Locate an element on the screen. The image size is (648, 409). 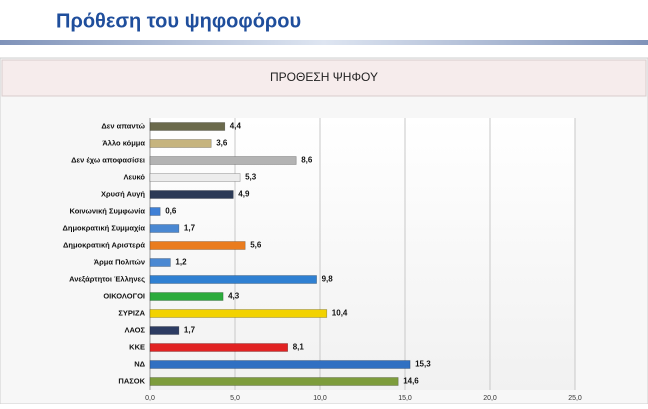
value-label: 4,9 is located at coordinates (244, 194).